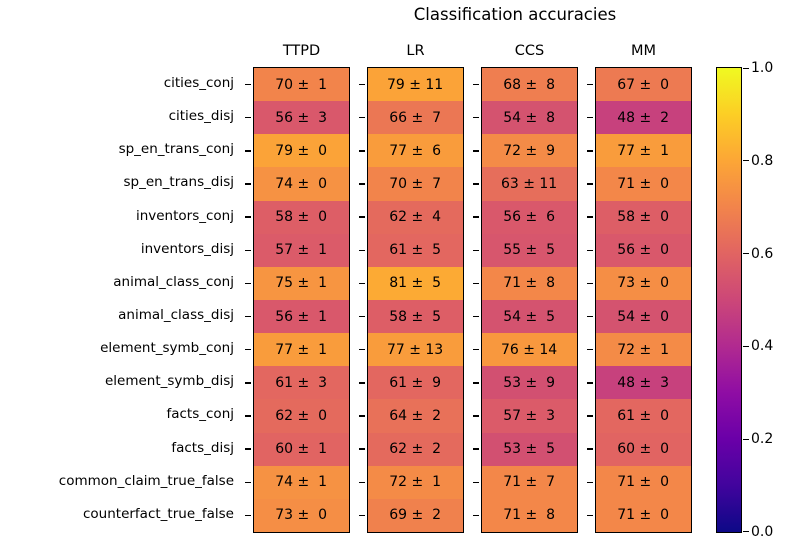 Image resolution: width=786 pixels, height=552 pixels. Describe the element at coordinates (415, 416) in the screenshot. I see `heatmap-cell: 64 ± 2` at that location.